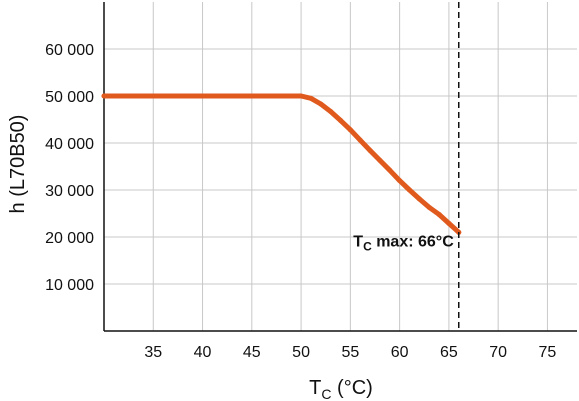 This screenshot has width=579, height=401. Describe the element at coordinates (69, 144) in the screenshot. I see `y-tick-label: 40 000` at that location.